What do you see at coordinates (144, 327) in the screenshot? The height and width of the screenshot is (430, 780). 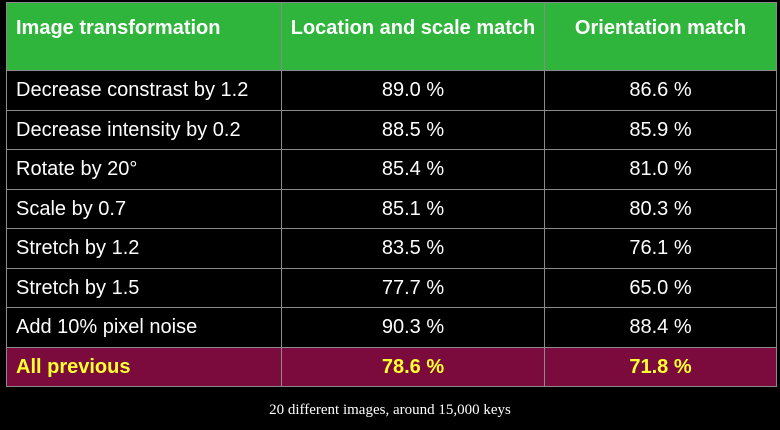 I see `transformation-cell: Add 10% pixel noise` at bounding box center [144, 327].